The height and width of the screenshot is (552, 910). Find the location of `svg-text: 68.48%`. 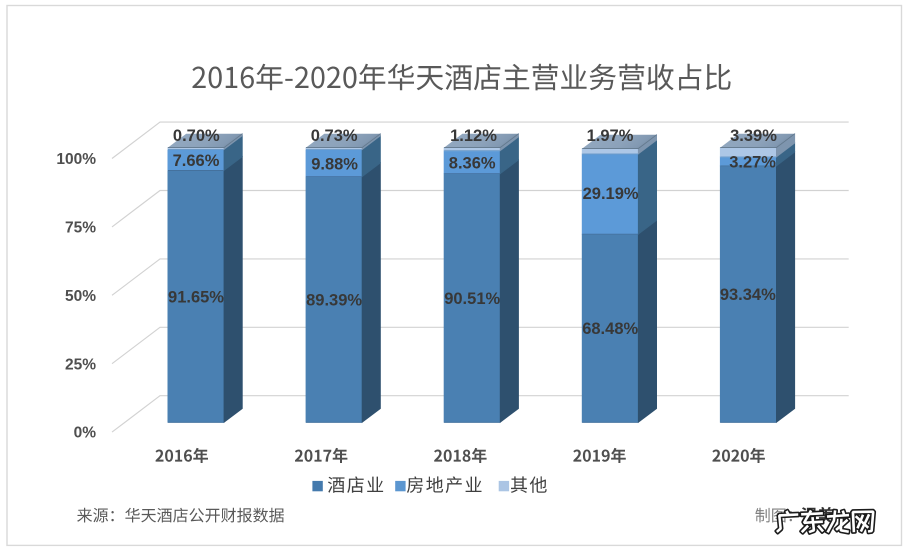

svg-text: 68.48% is located at coordinates (610, 329).